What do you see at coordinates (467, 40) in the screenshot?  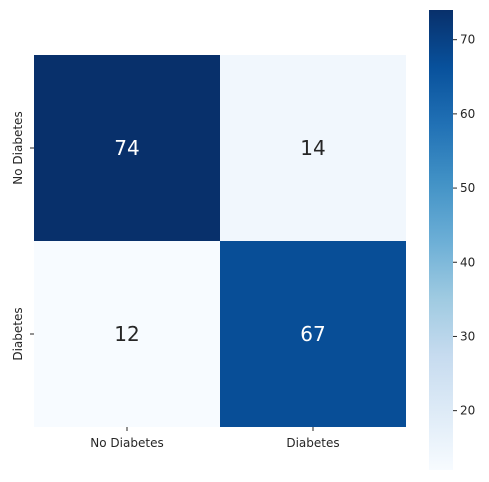 I see `colorbar-tick-label: 70` at bounding box center [467, 40].